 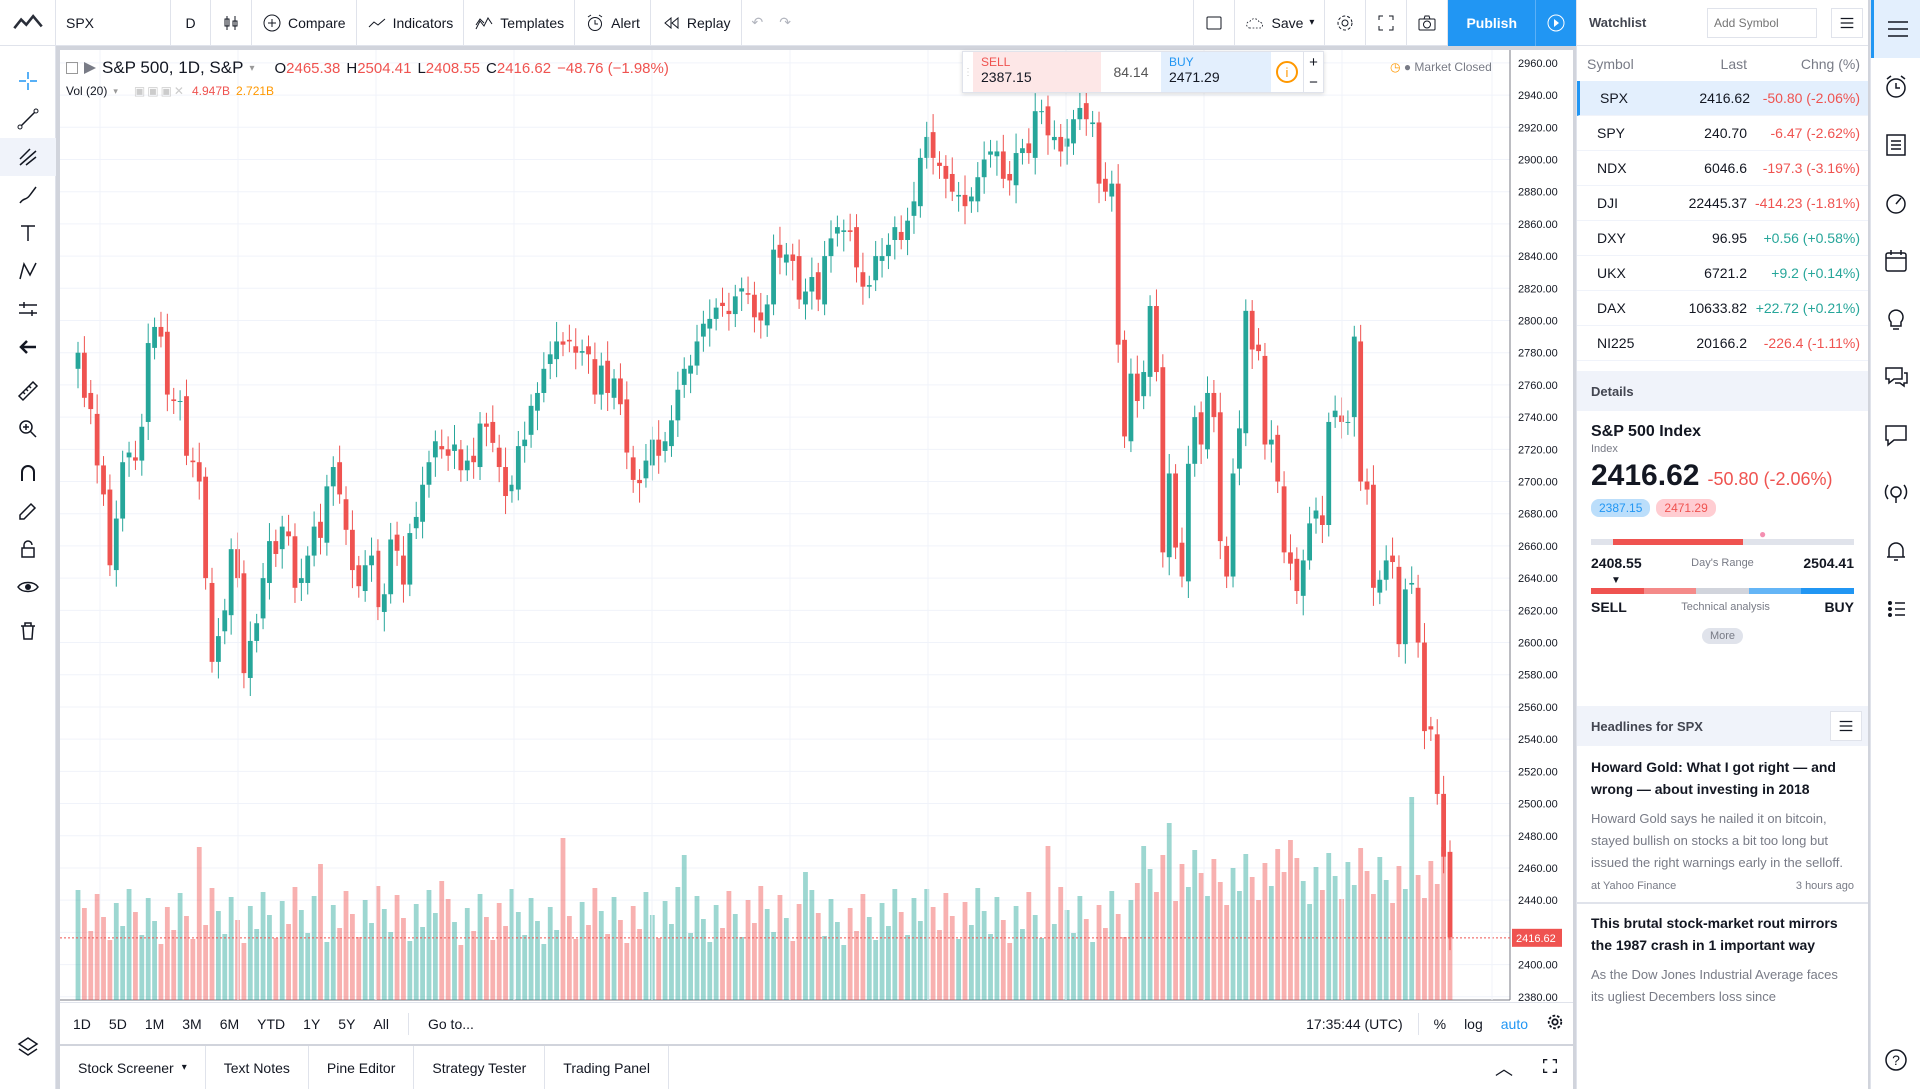 What do you see at coordinates (28, 631) in the screenshot?
I see `remove-drawings-tool` at bounding box center [28, 631].